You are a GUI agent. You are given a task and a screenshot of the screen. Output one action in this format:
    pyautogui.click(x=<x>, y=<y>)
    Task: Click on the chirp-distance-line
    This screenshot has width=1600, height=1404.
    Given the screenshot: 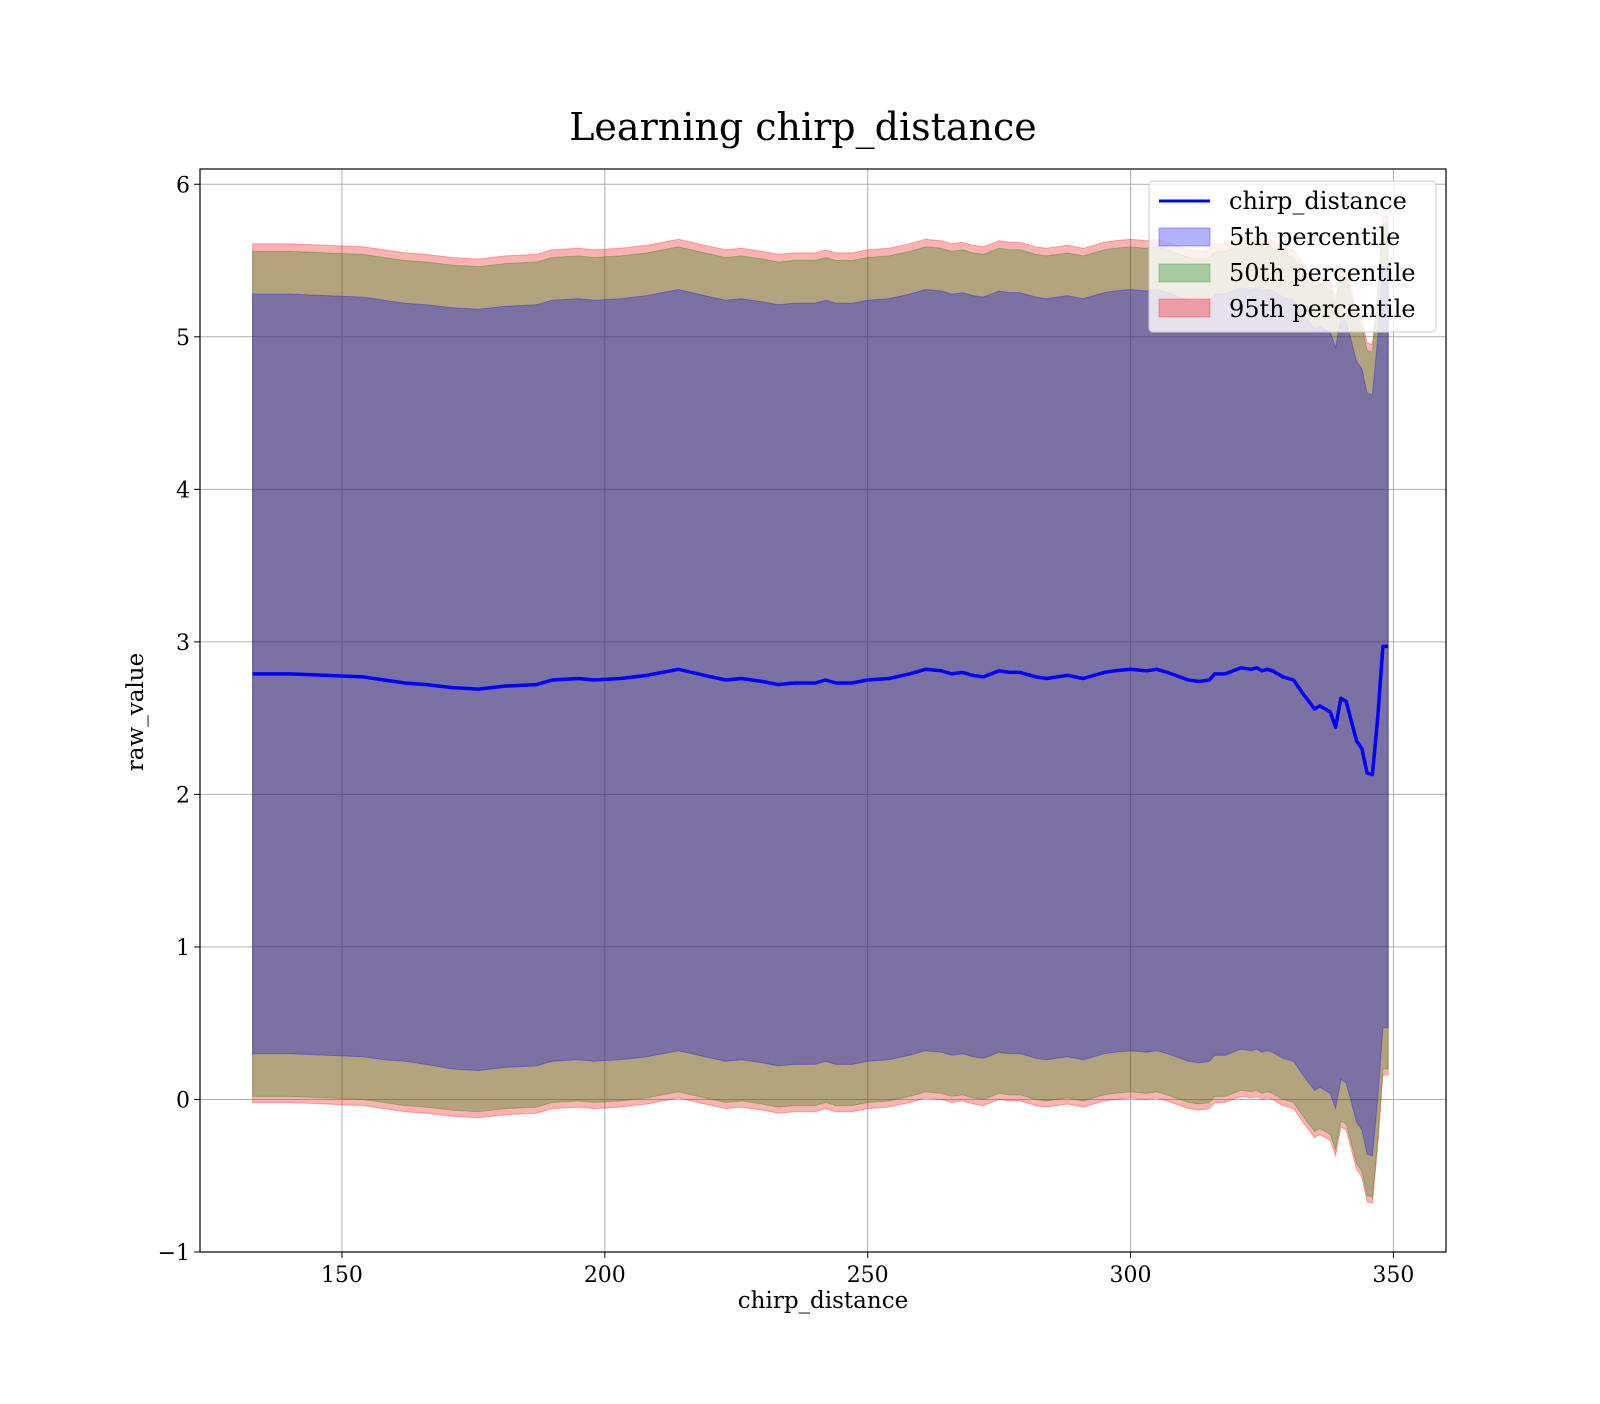 What is the action you would take?
    pyautogui.click(x=820, y=710)
    